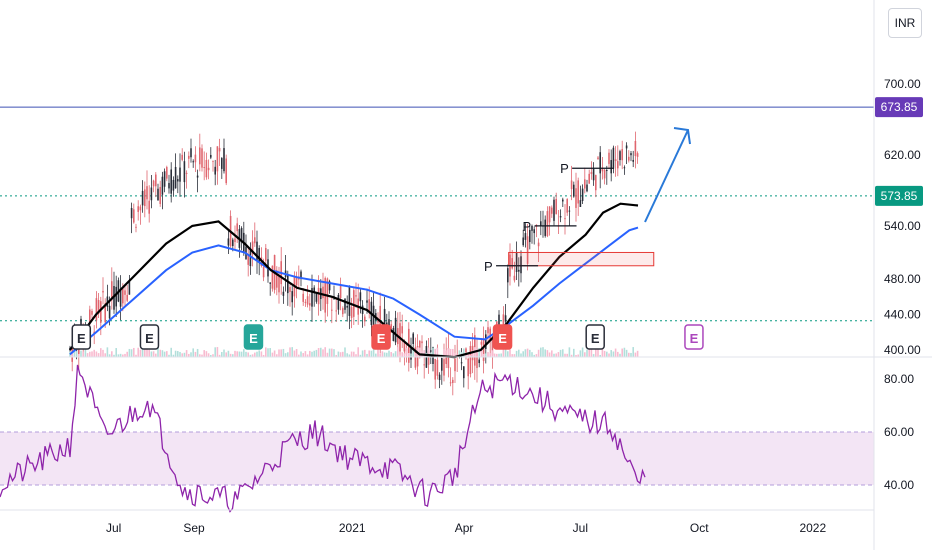 This screenshot has width=932, height=550. Describe the element at coordinates (905, 23) in the screenshot. I see `currency-button: INR` at that location.